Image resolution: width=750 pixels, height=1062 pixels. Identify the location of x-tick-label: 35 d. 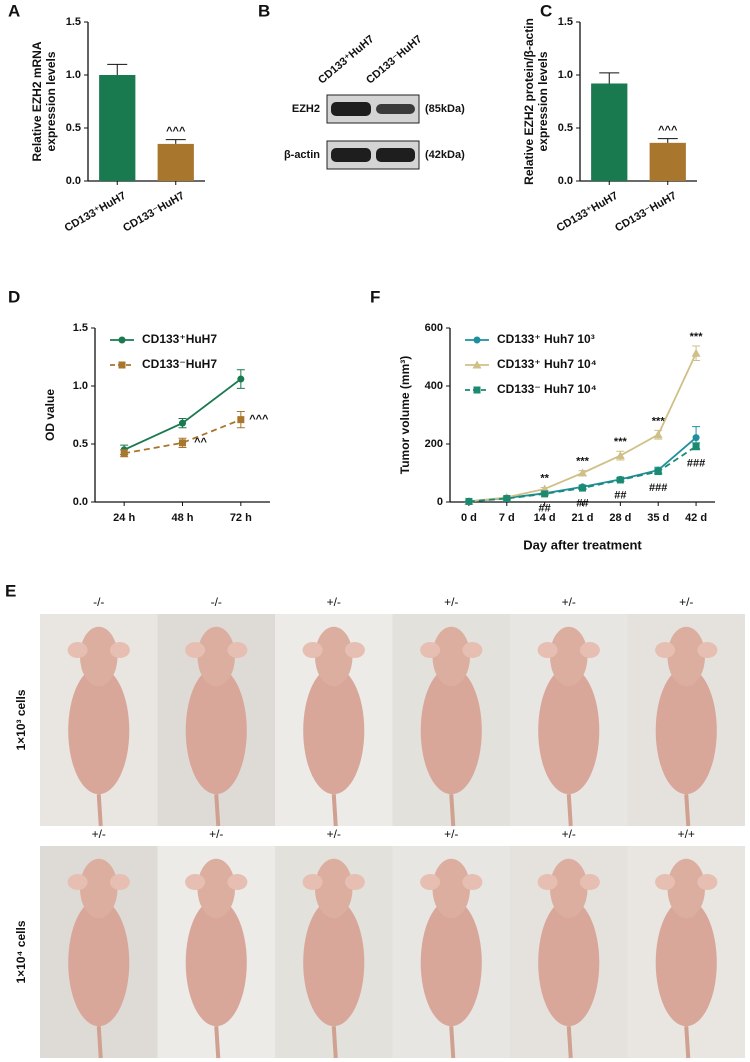
(658, 518).